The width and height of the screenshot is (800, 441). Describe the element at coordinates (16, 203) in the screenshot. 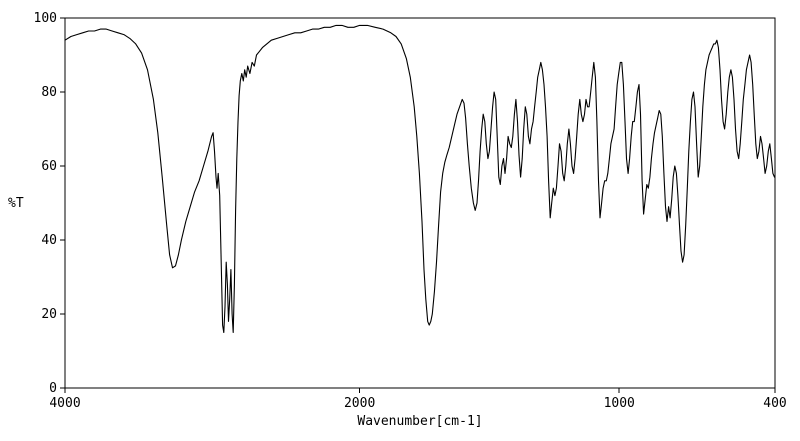

I see `y-axis-title: %T` at that location.